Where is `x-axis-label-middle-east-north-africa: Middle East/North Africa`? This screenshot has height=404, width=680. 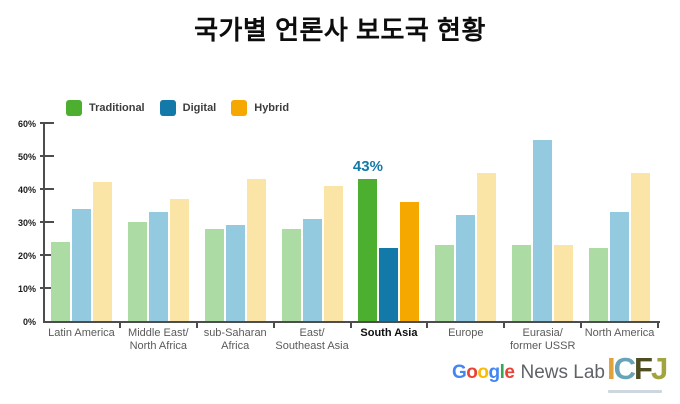
x-axis-label-middle-east-north-africa: Middle East/North Africa is located at coordinates (158, 339).